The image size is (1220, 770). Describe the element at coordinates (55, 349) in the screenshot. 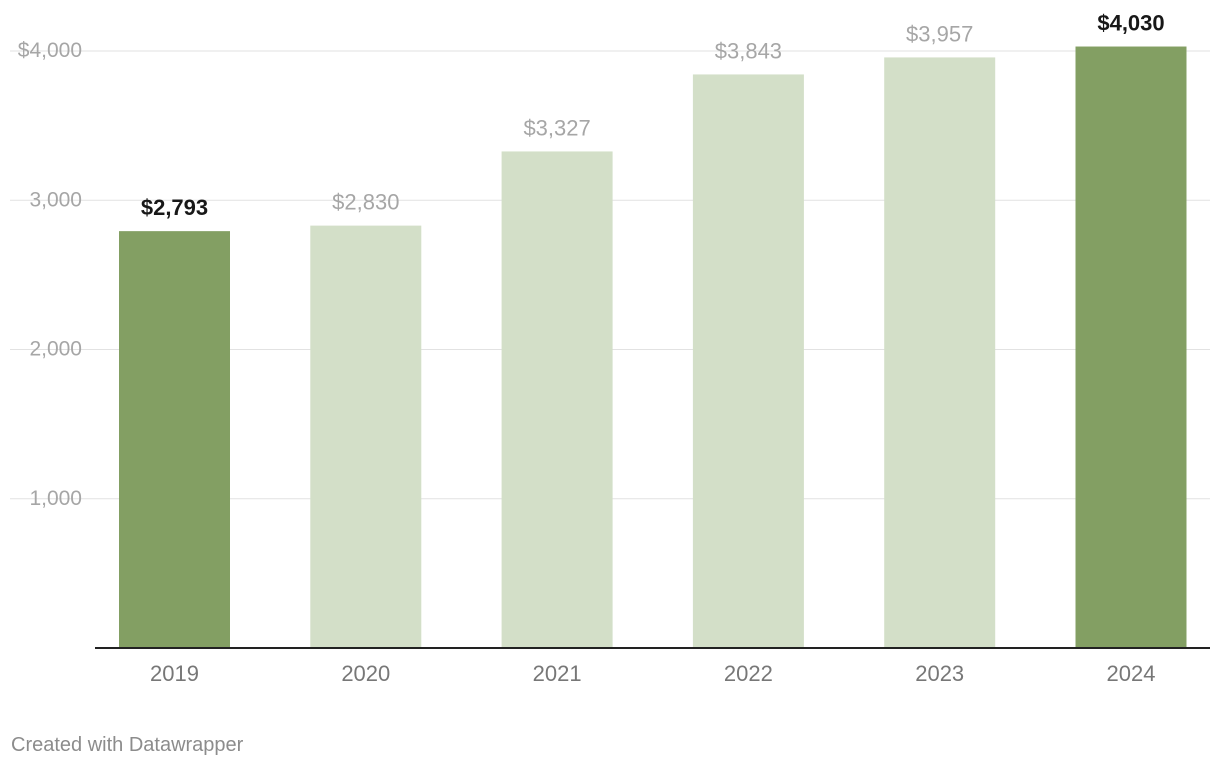

I see `y-tick-label: 2,000` at that location.